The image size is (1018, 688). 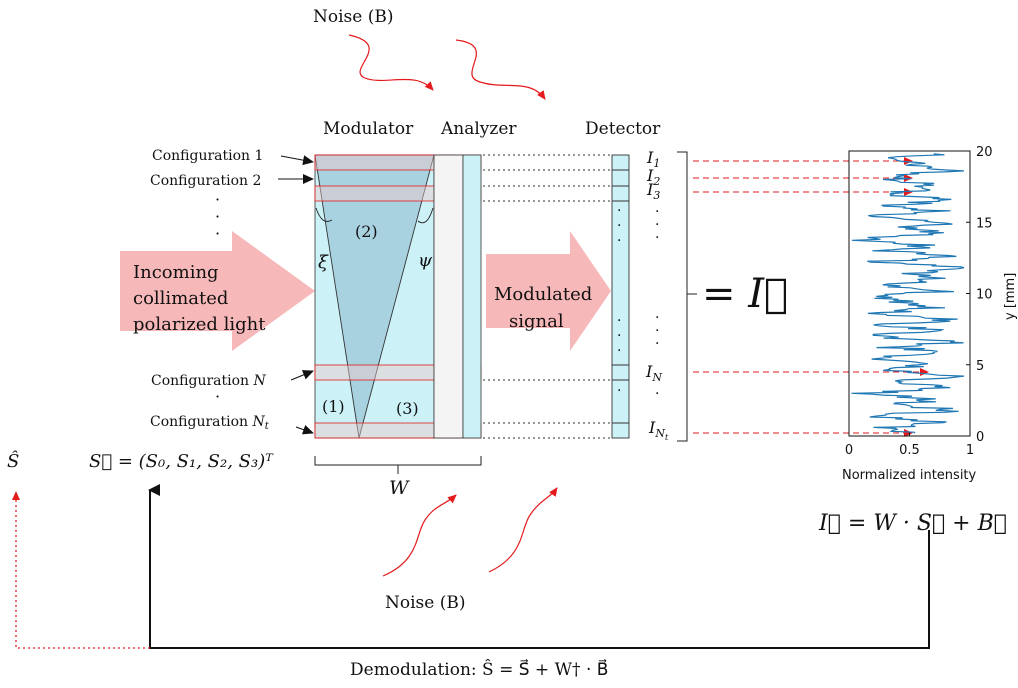 What do you see at coordinates (478, 129) in the screenshot?
I see `analyzer-title: Analyzer` at bounding box center [478, 129].